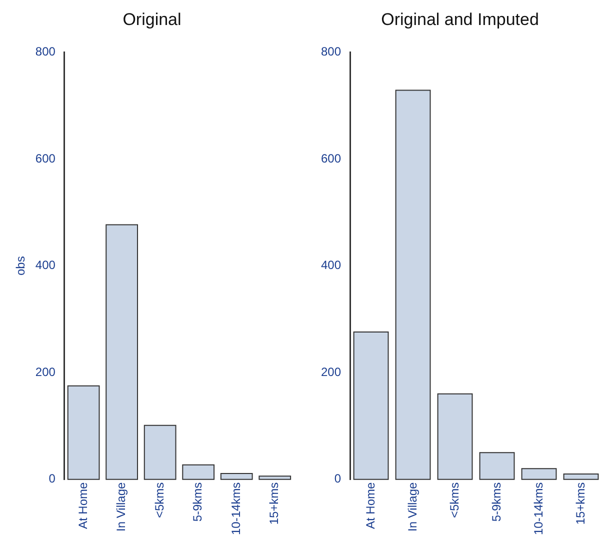 Image resolution: width=616 pixels, height=544 pixels. Describe the element at coordinates (460, 19) in the screenshot. I see `chart-title: Original and Imputed` at that location.